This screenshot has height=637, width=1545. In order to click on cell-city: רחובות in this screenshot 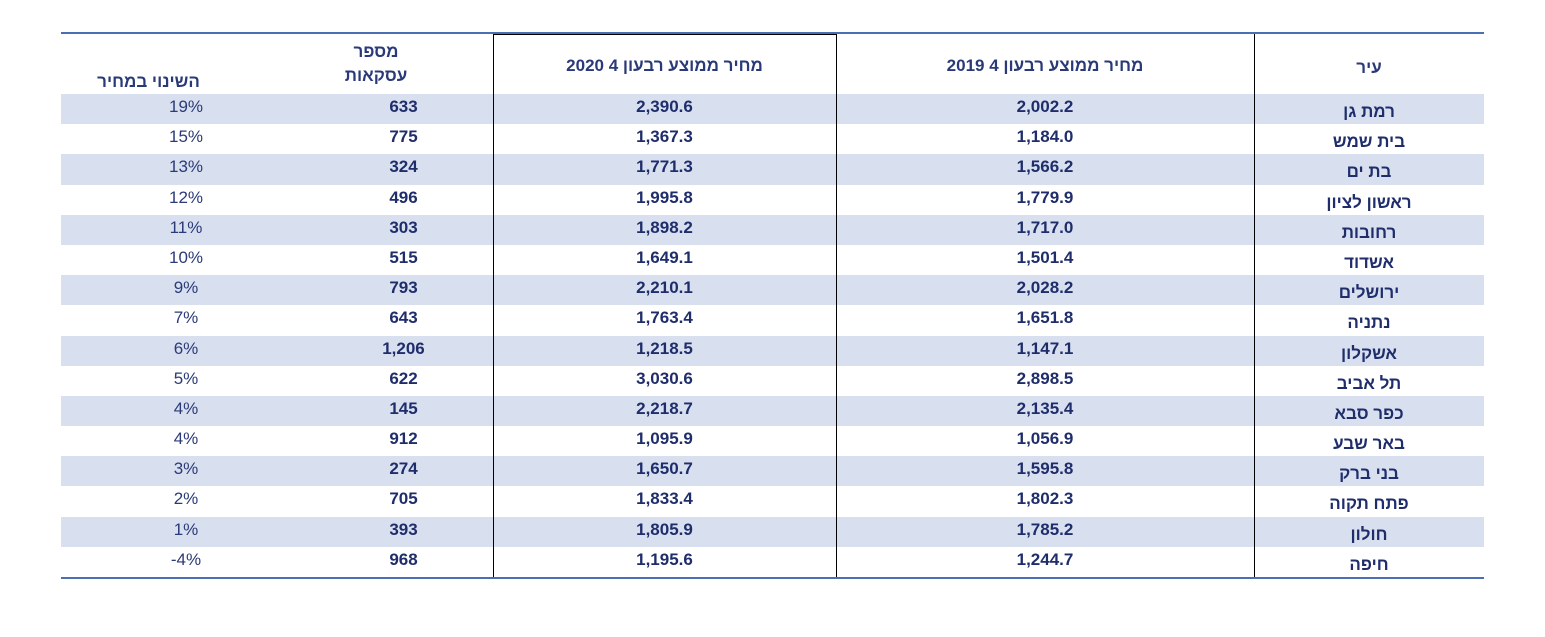, I will do `click(1369, 232)`.